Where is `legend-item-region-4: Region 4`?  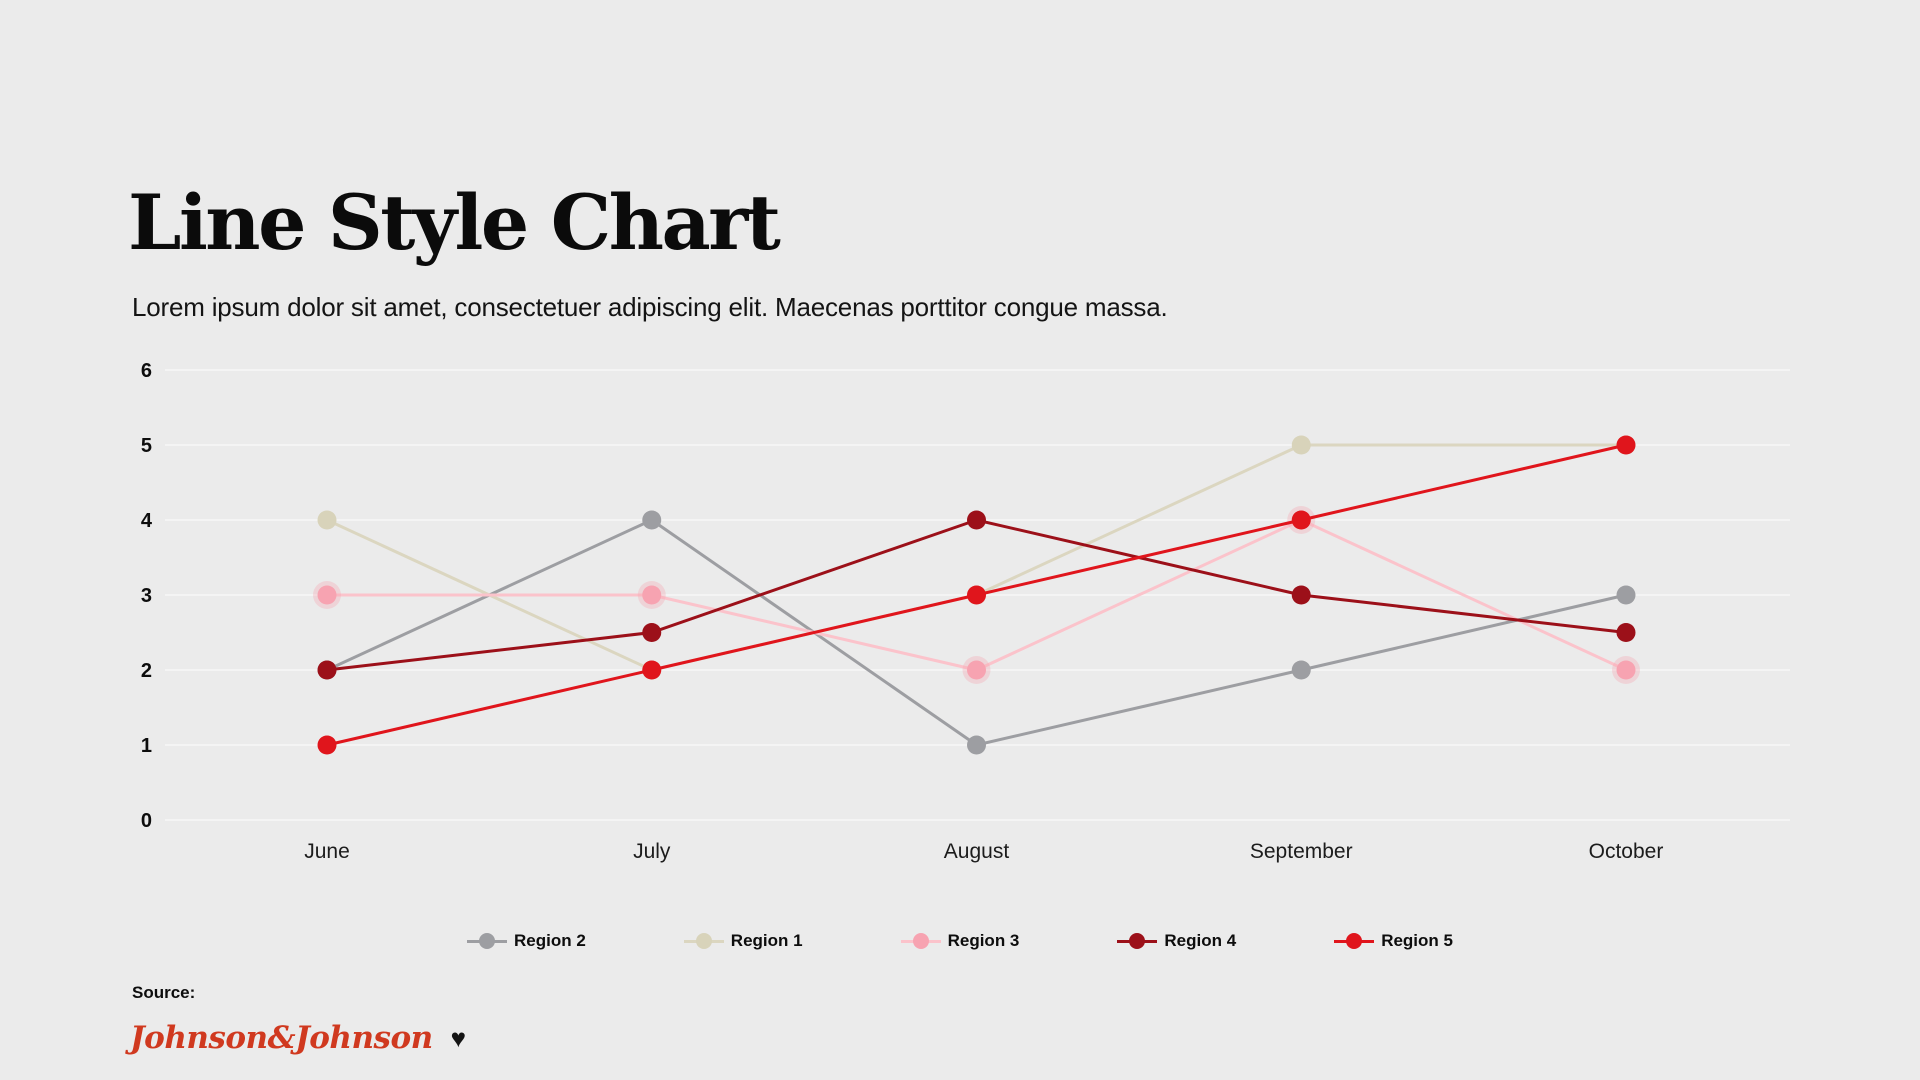
legend-item-region-4: Region 4 is located at coordinates (1176, 941).